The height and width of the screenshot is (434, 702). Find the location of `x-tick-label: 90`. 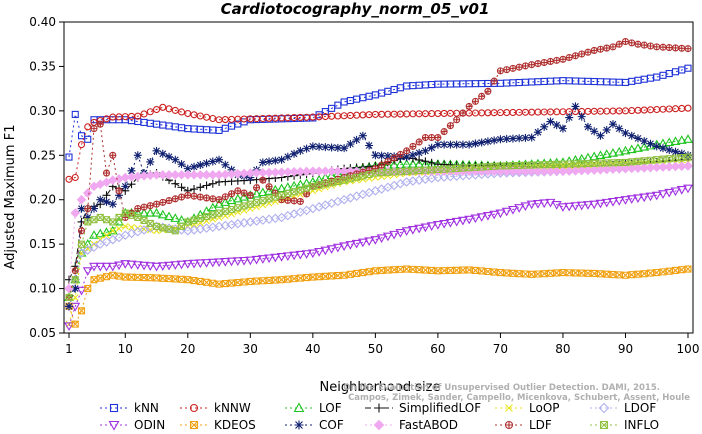

x-tick-label: 90 is located at coordinates (625, 349).